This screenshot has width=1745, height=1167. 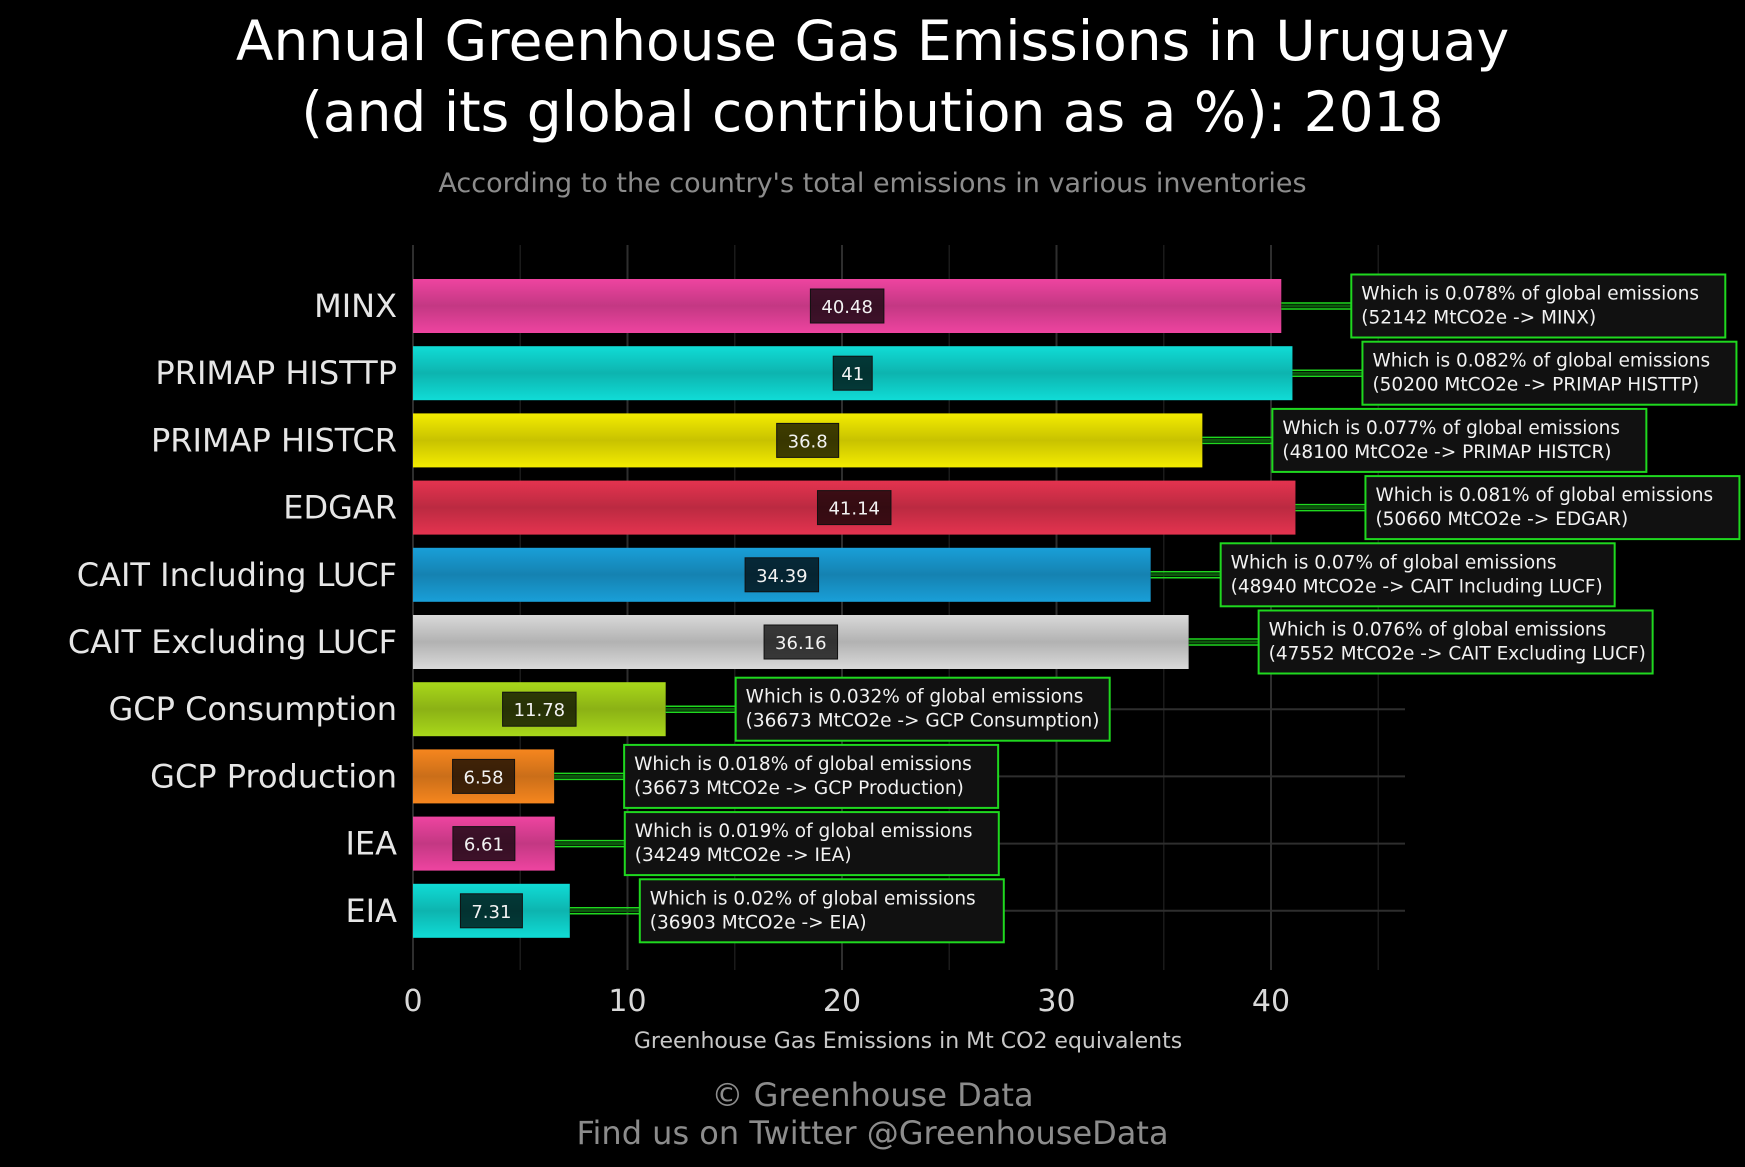 I want to click on annotation-line-2: (52142 MtCO2e -> MINX), so click(x=1478, y=318).